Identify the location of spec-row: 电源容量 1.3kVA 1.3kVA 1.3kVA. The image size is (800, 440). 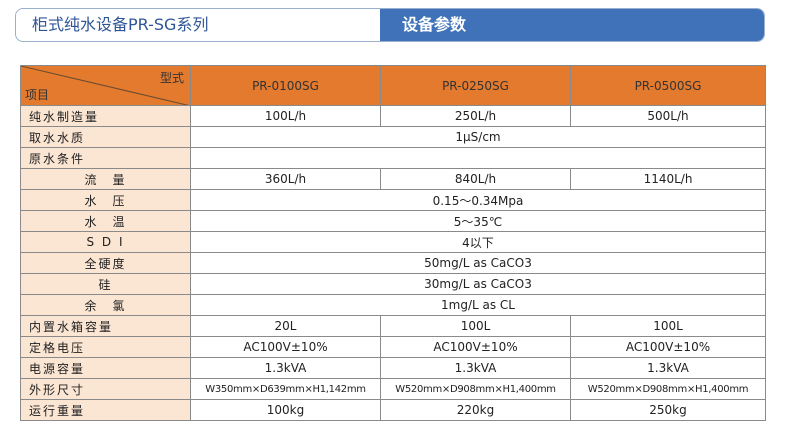
(393, 368).